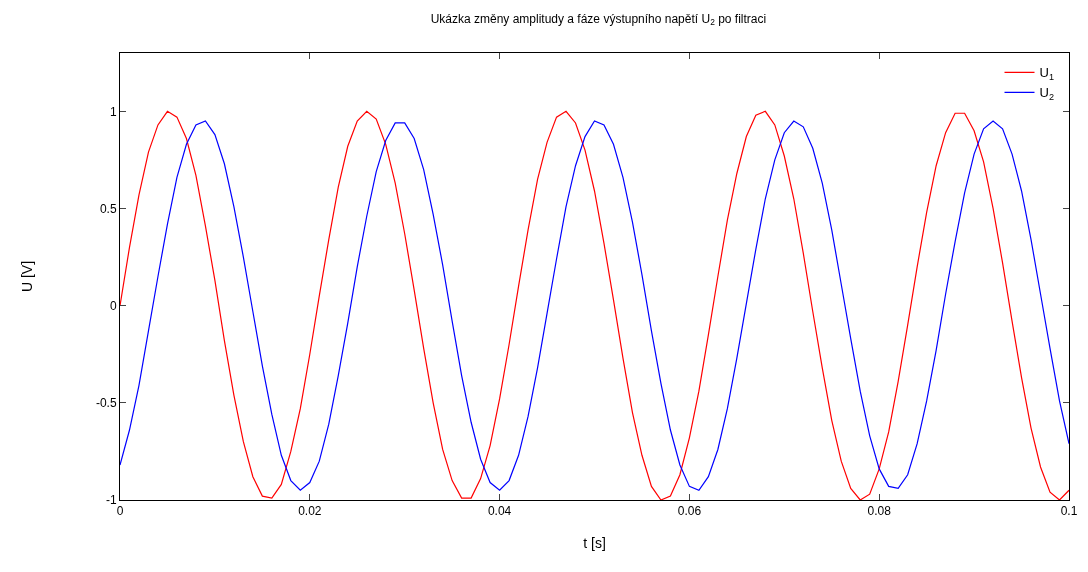 The height and width of the screenshot is (572, 1088). What do you see at coordinates (26, 276) in the screenshot?
I see `y-axis-title: U [V]` at bounding box center [26, 276].